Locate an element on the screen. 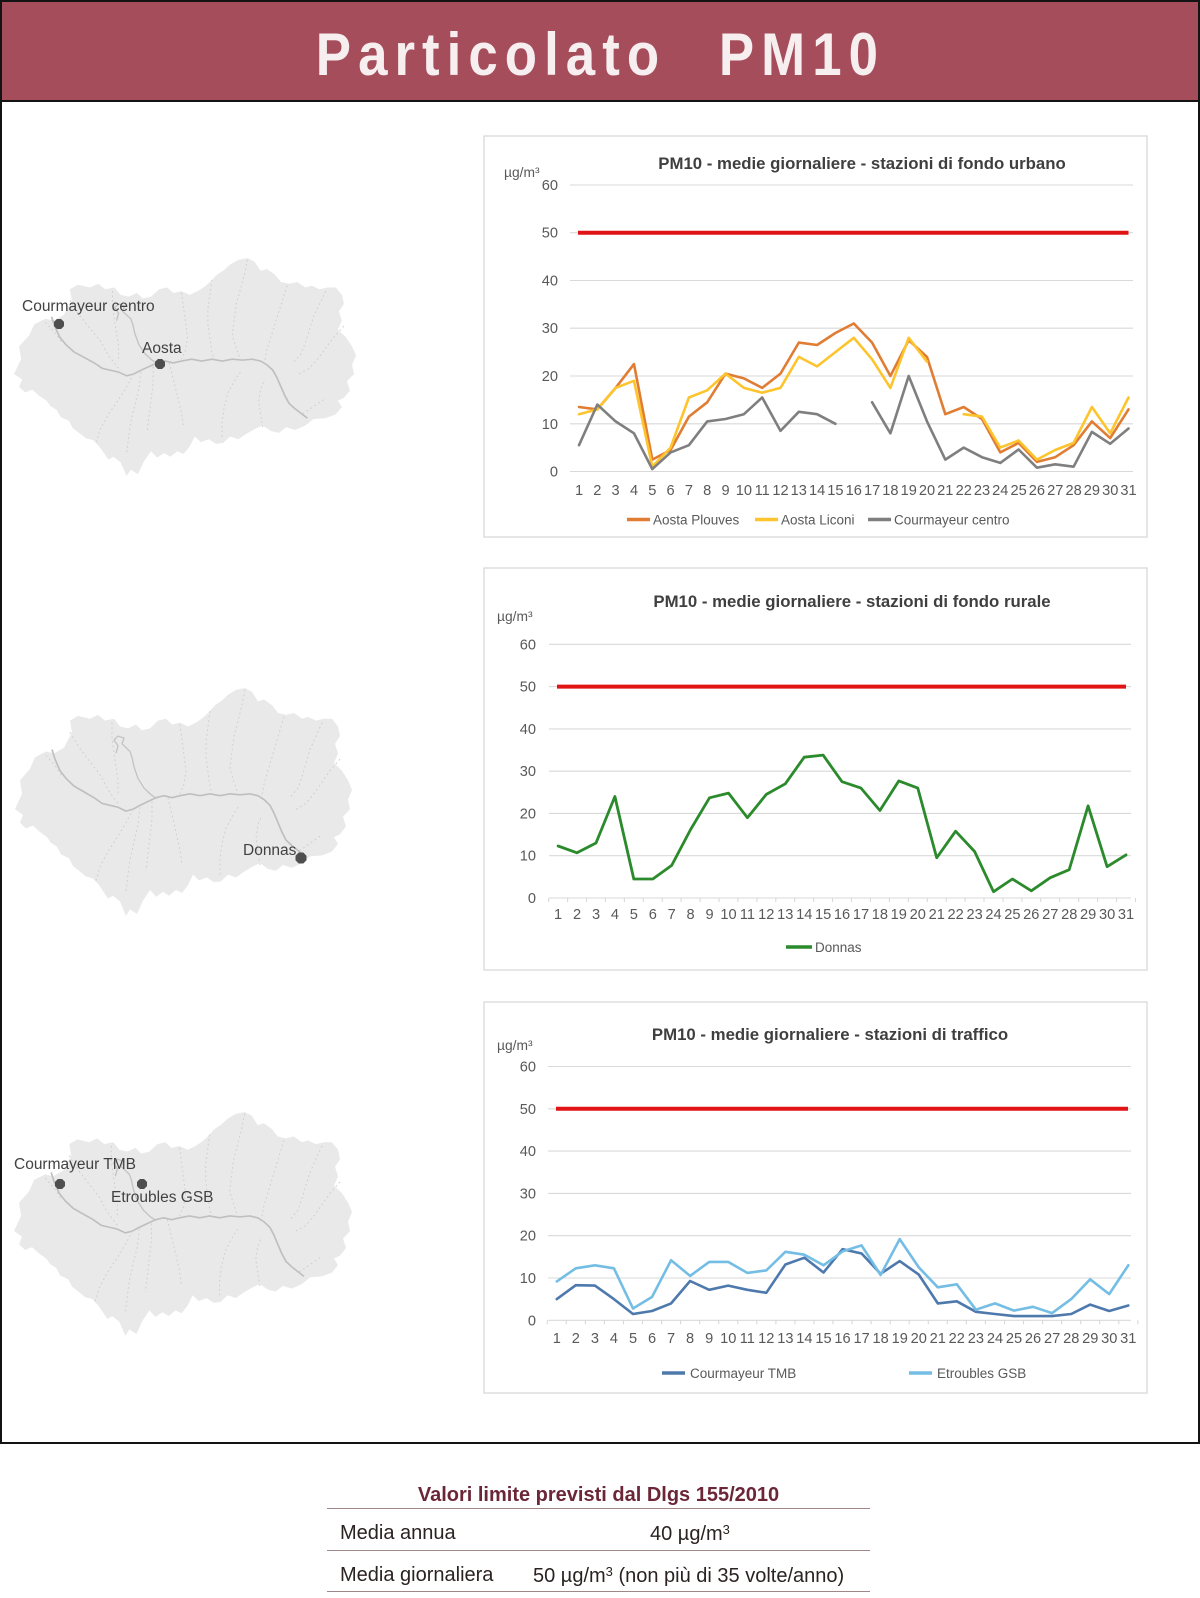 Image resolution: width=1200 pixels, height=1598 pixels. svg-text: 5 is located at coordinates (634, 915).